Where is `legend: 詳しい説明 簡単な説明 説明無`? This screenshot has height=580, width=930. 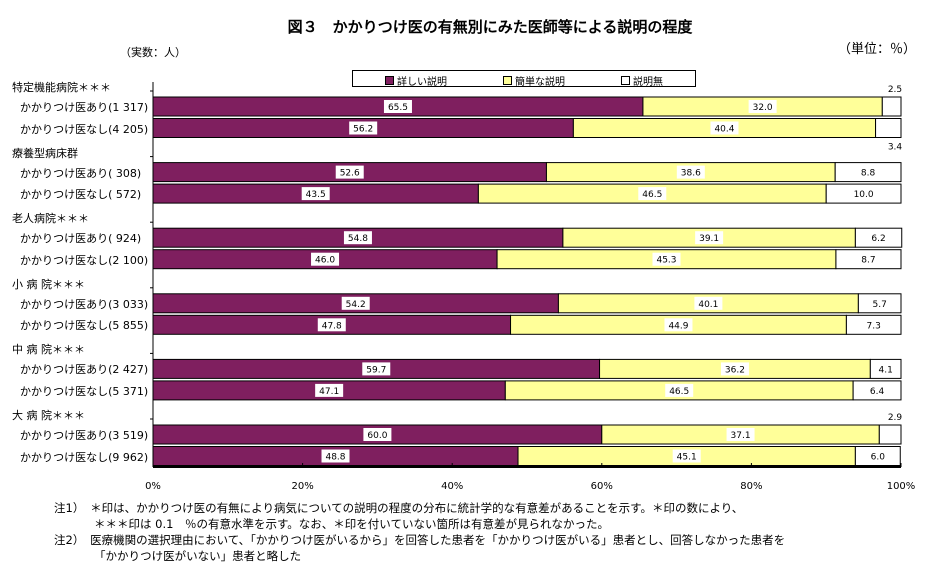 legend: 詳しい説明 簡単な説明 説明無 is located at coordinates (524, 79).